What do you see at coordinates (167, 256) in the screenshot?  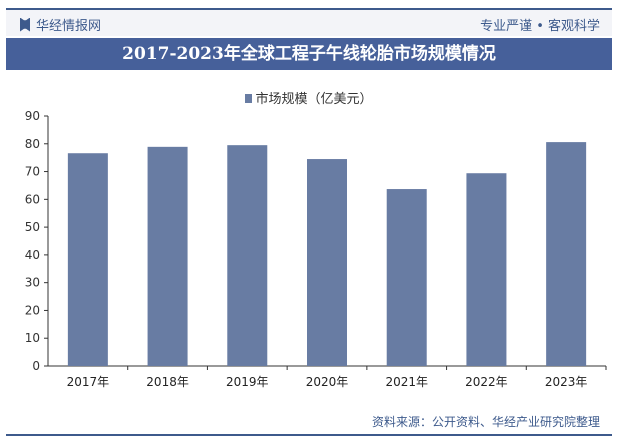 I see `bar-2018年` at bounding box center [167, 256].